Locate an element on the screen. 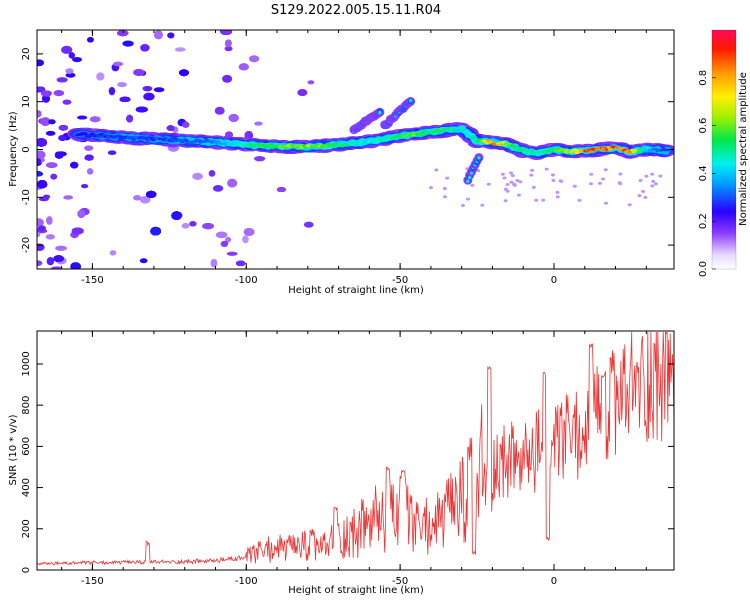 The width and height of the screenshot is (750, 600). x-tick-label: -150 is located at coordinates (92, 280).